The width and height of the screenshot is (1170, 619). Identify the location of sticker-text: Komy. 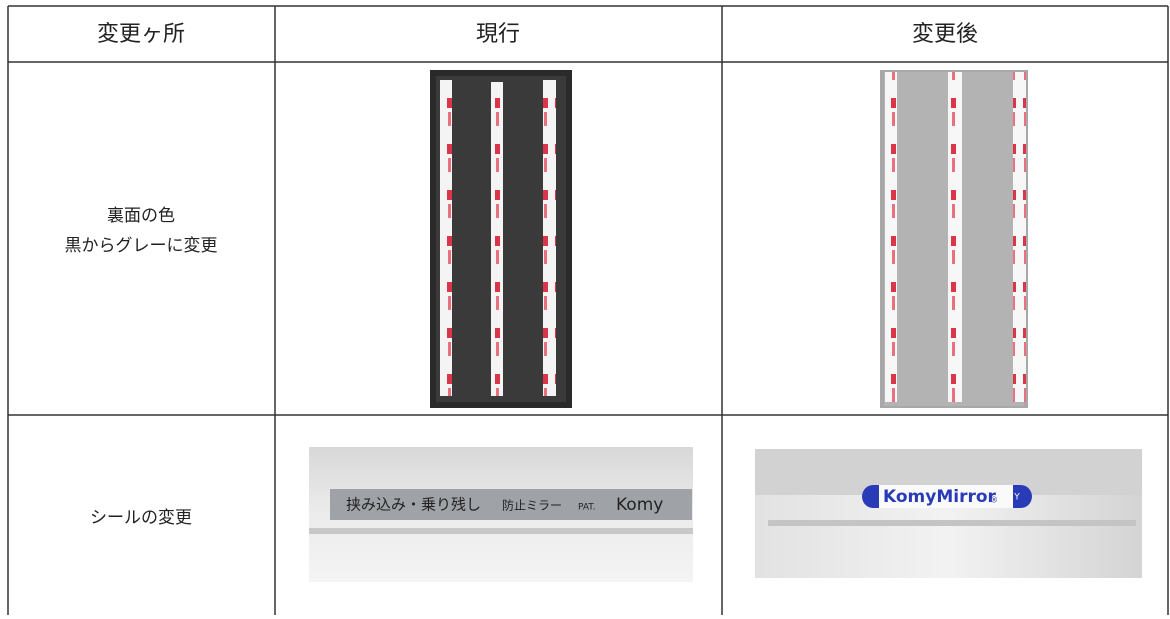
(639, 505).